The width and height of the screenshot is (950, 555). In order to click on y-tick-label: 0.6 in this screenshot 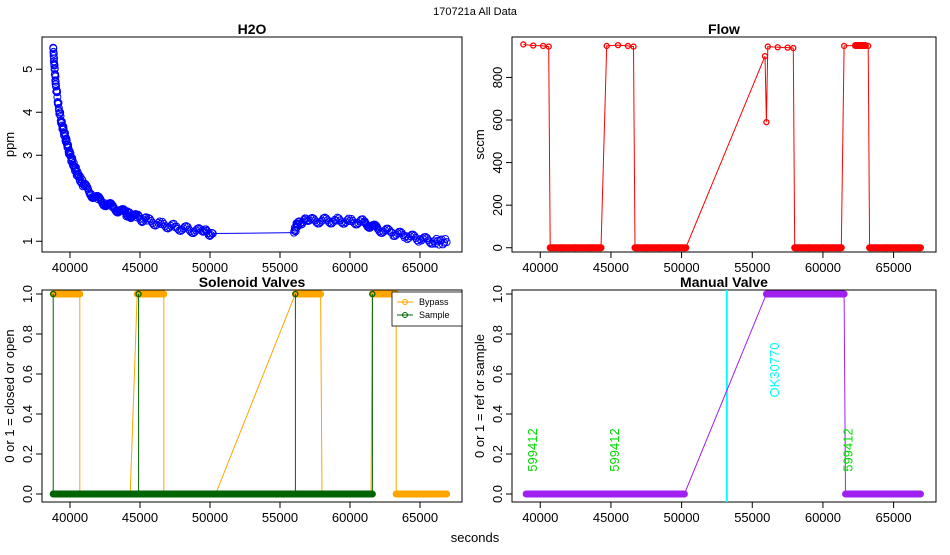, I will do `click(497, 374)`.